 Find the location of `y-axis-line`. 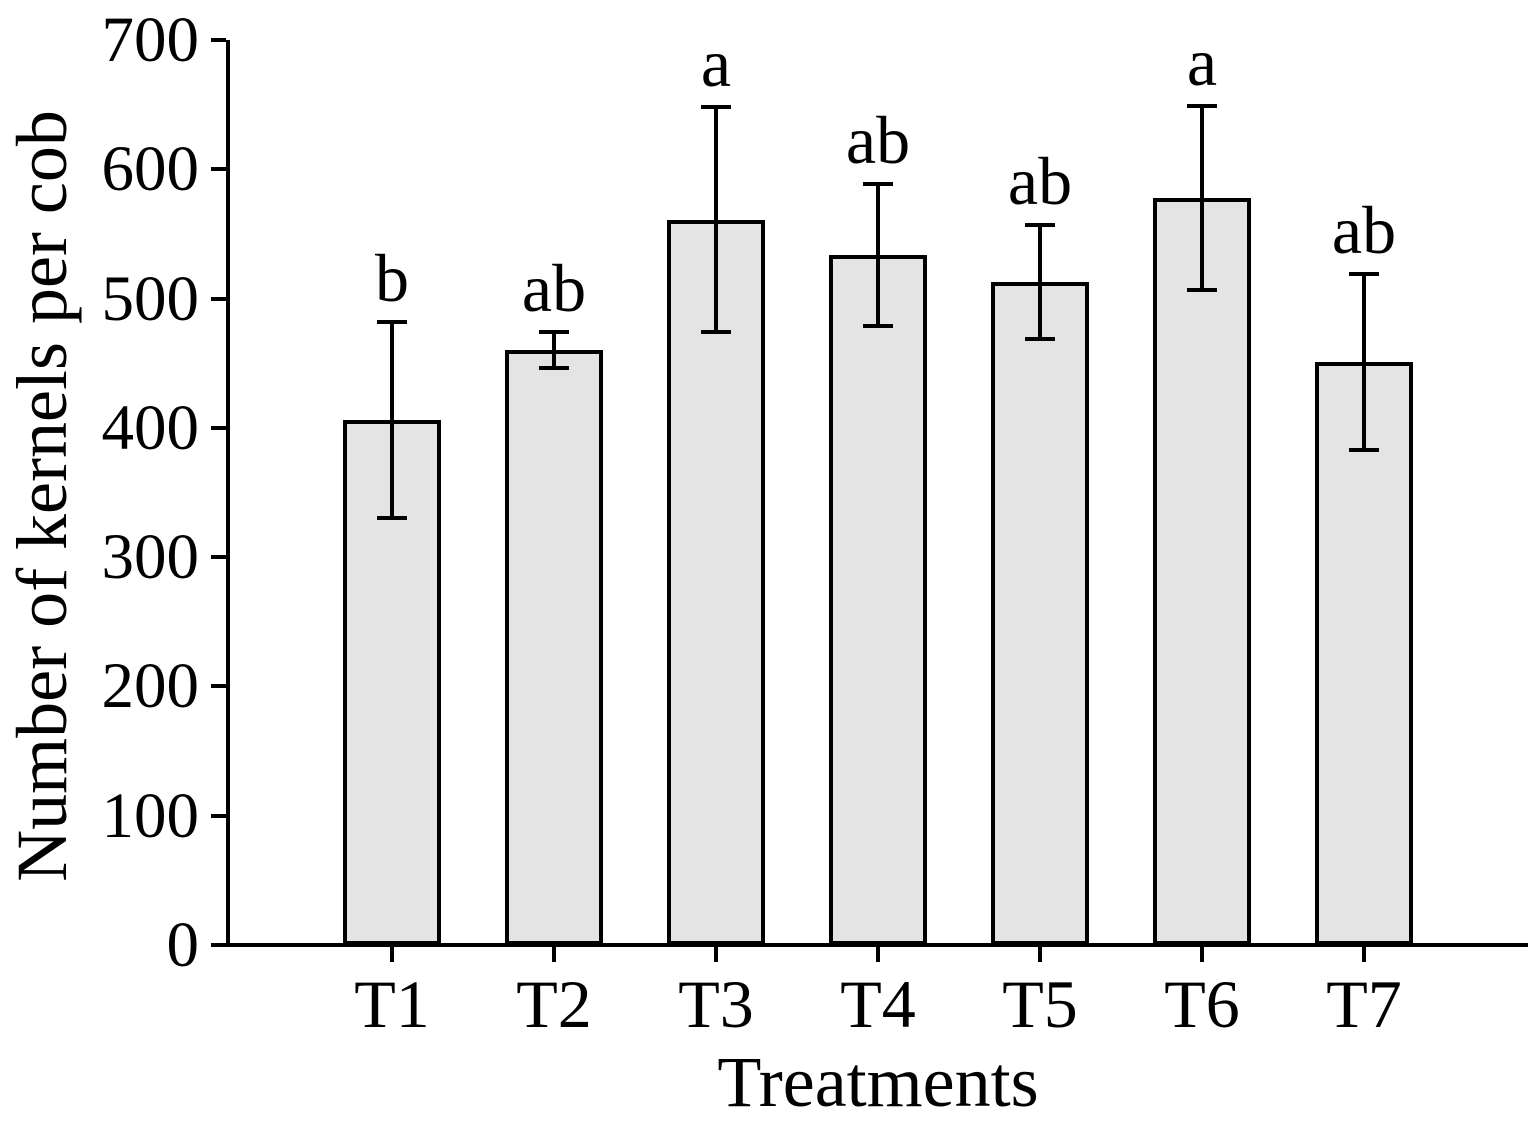

y-axis-line is located at coordinates (228, 493).